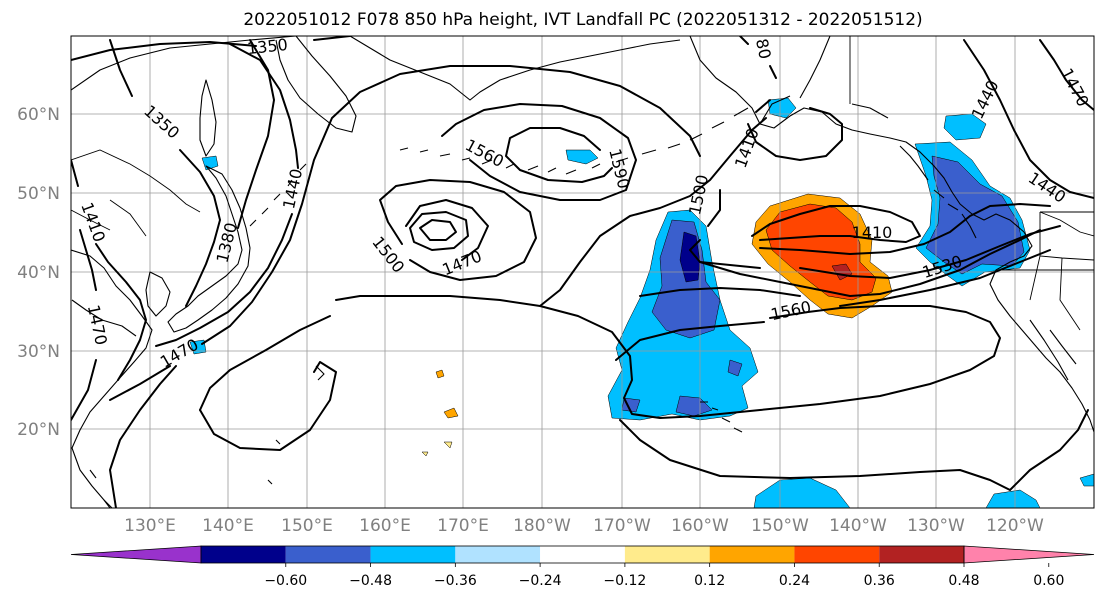 Image resolution: width=1105 pixels, height=601 pixels. I want to click on border-us-states, so click(1061, 271).